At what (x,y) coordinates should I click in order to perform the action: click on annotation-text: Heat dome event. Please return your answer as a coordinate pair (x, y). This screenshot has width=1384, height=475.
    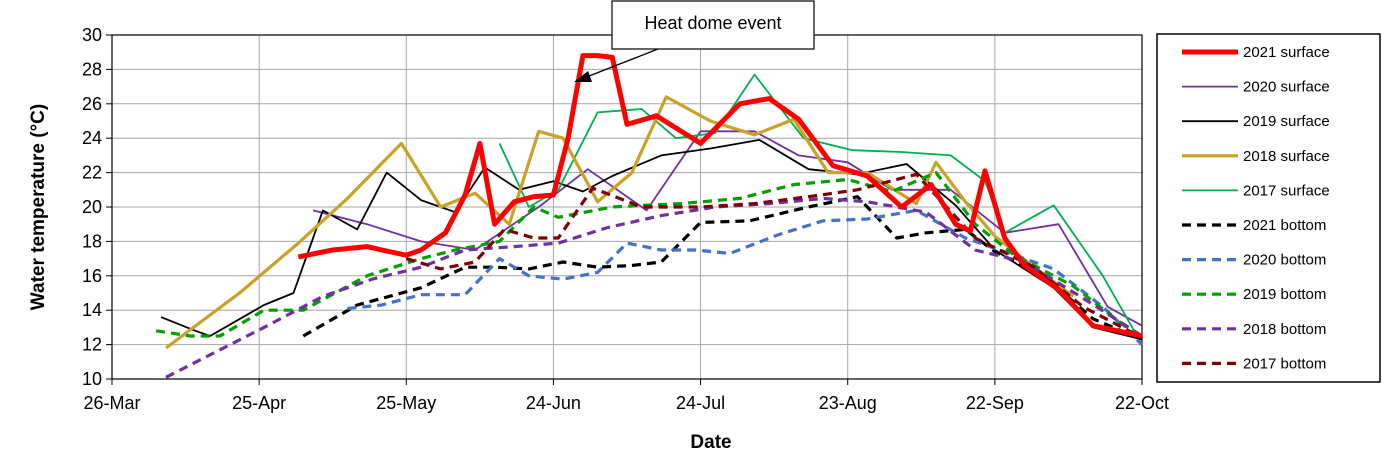
    Looking at the image, I should click on (712, 23).